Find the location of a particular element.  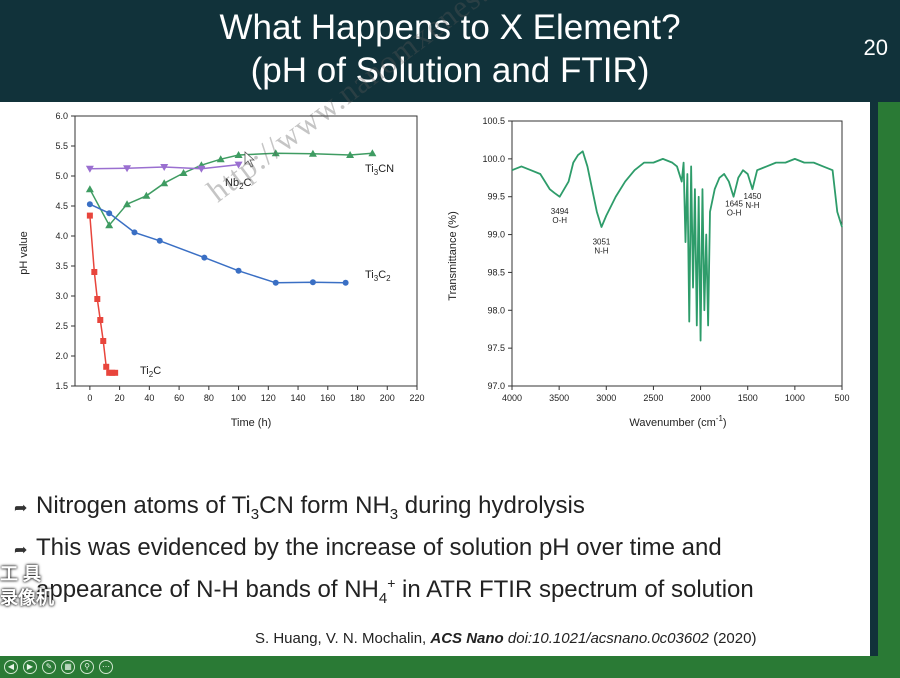

ph-y-tick-label: 3.0 is located at coordinates (61, 296).